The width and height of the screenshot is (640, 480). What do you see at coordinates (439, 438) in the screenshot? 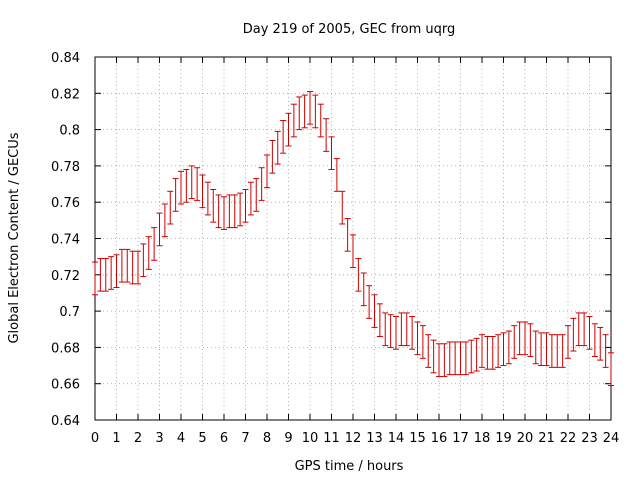
I see `x-tick-label: 16` at bounding box center [439, 438].